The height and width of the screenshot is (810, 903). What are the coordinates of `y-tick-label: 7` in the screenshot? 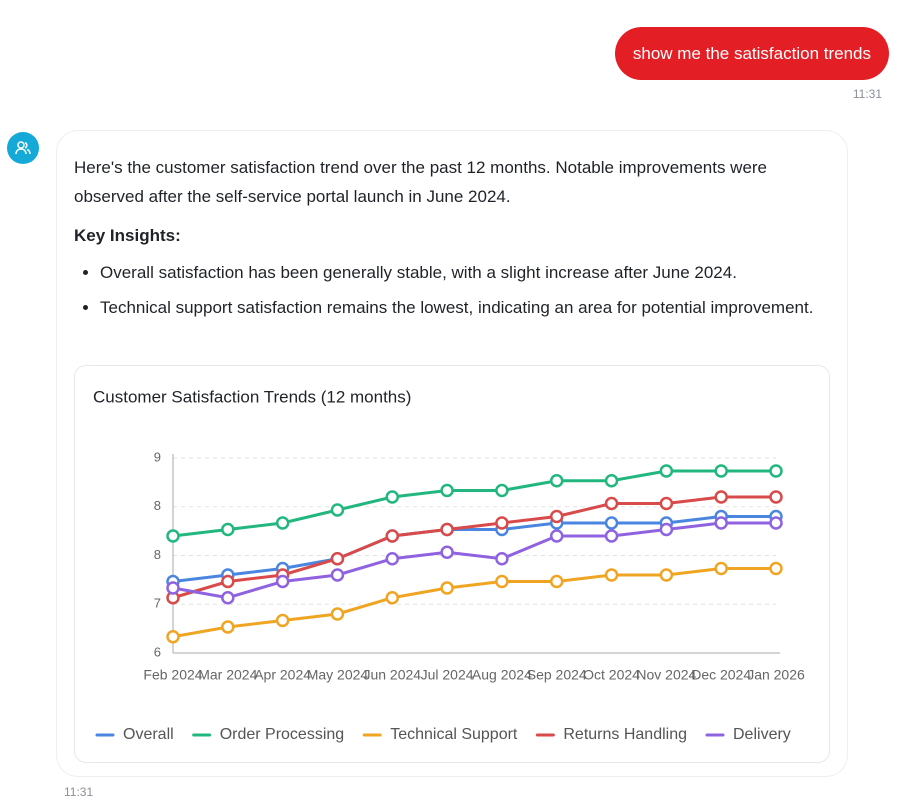 It's located at (157, 603).